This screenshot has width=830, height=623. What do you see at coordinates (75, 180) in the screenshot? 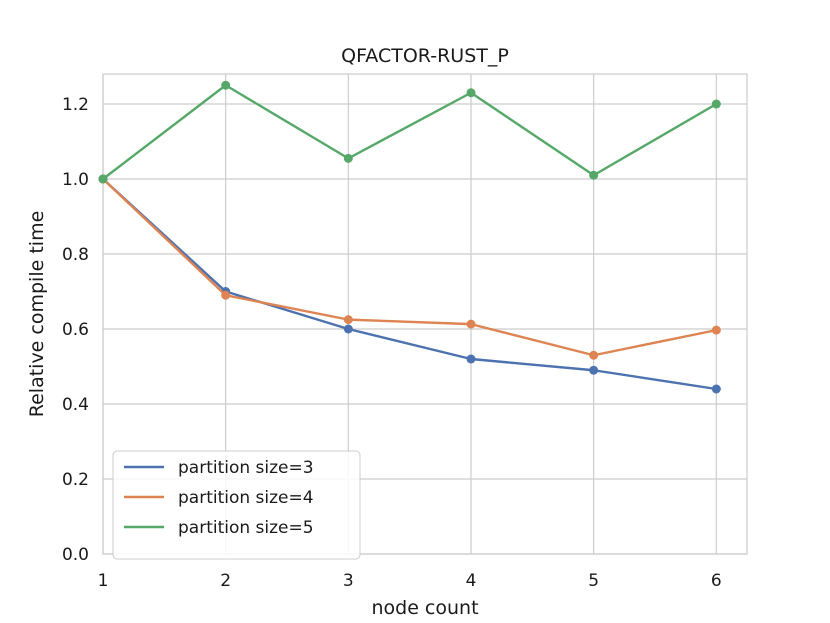
I see `y-tick-label: 1.0` at bounding box center [75, 180].